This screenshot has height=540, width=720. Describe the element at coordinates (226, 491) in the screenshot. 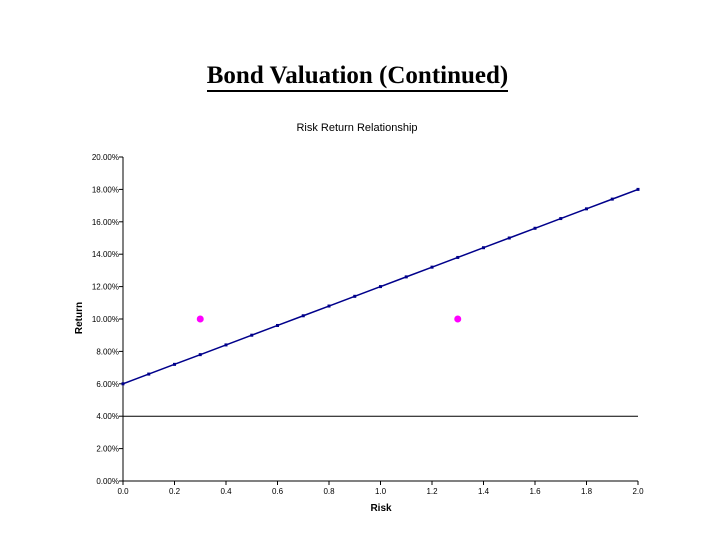

I see `x-tick-label: 0.4` at that location.